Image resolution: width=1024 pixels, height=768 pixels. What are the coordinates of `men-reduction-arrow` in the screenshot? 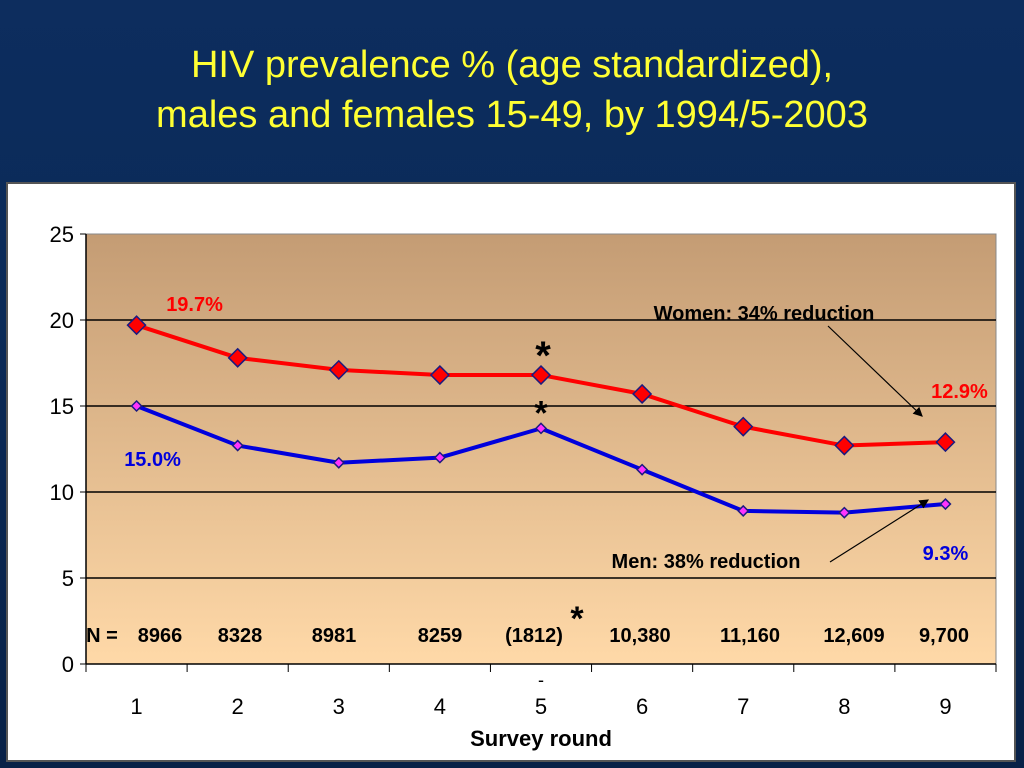 It's located at (879, 531).